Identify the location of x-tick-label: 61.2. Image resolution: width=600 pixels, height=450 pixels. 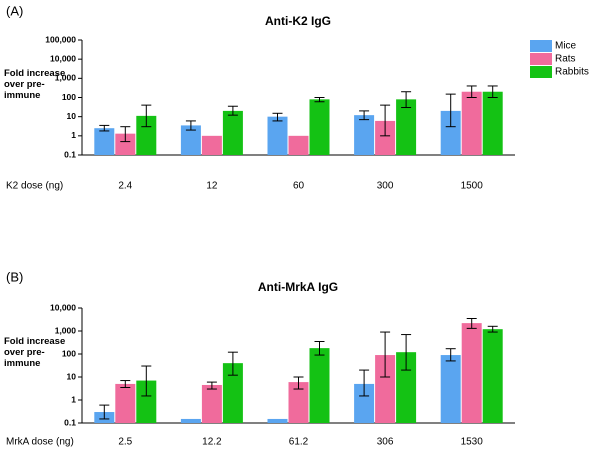
(299, 442).